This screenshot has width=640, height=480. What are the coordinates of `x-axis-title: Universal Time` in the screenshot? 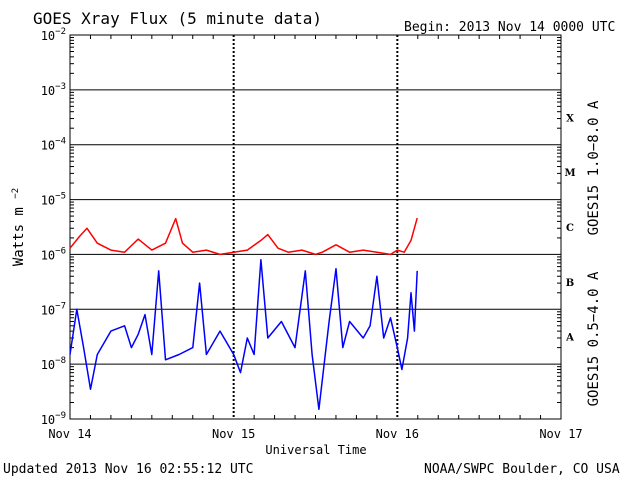 It's located at (315, 450).